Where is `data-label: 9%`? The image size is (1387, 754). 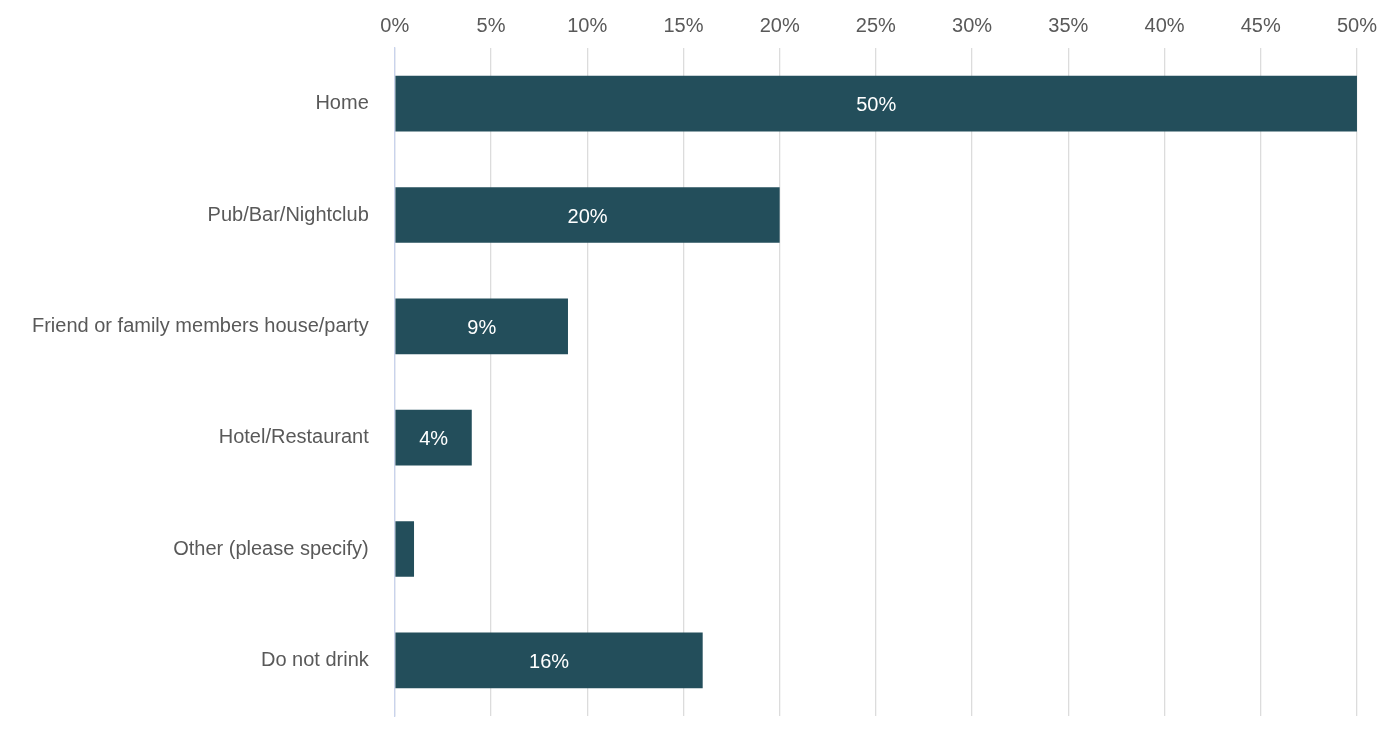 data-label: 9% is located at coordinates (482, 326).